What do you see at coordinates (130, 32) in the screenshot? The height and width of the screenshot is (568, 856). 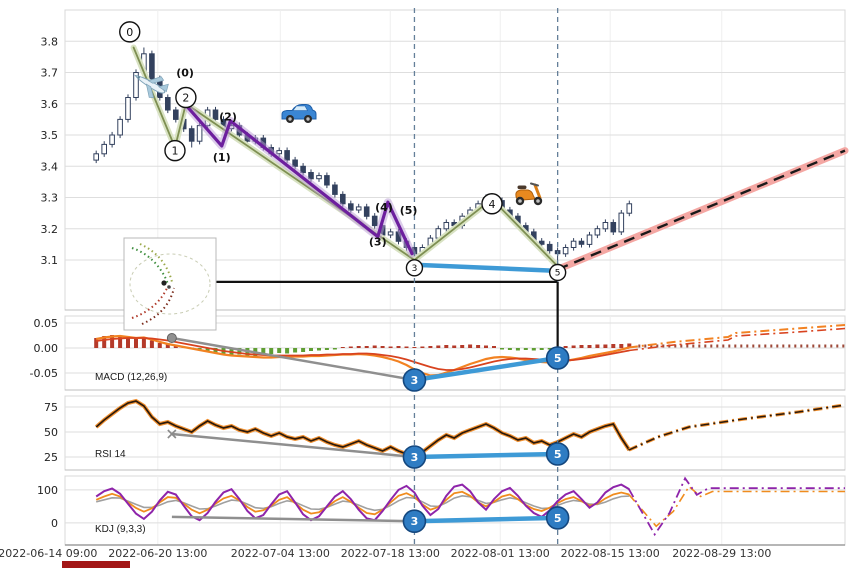 I see `wave-marker-0: 0` at bounding box center [130, 32].